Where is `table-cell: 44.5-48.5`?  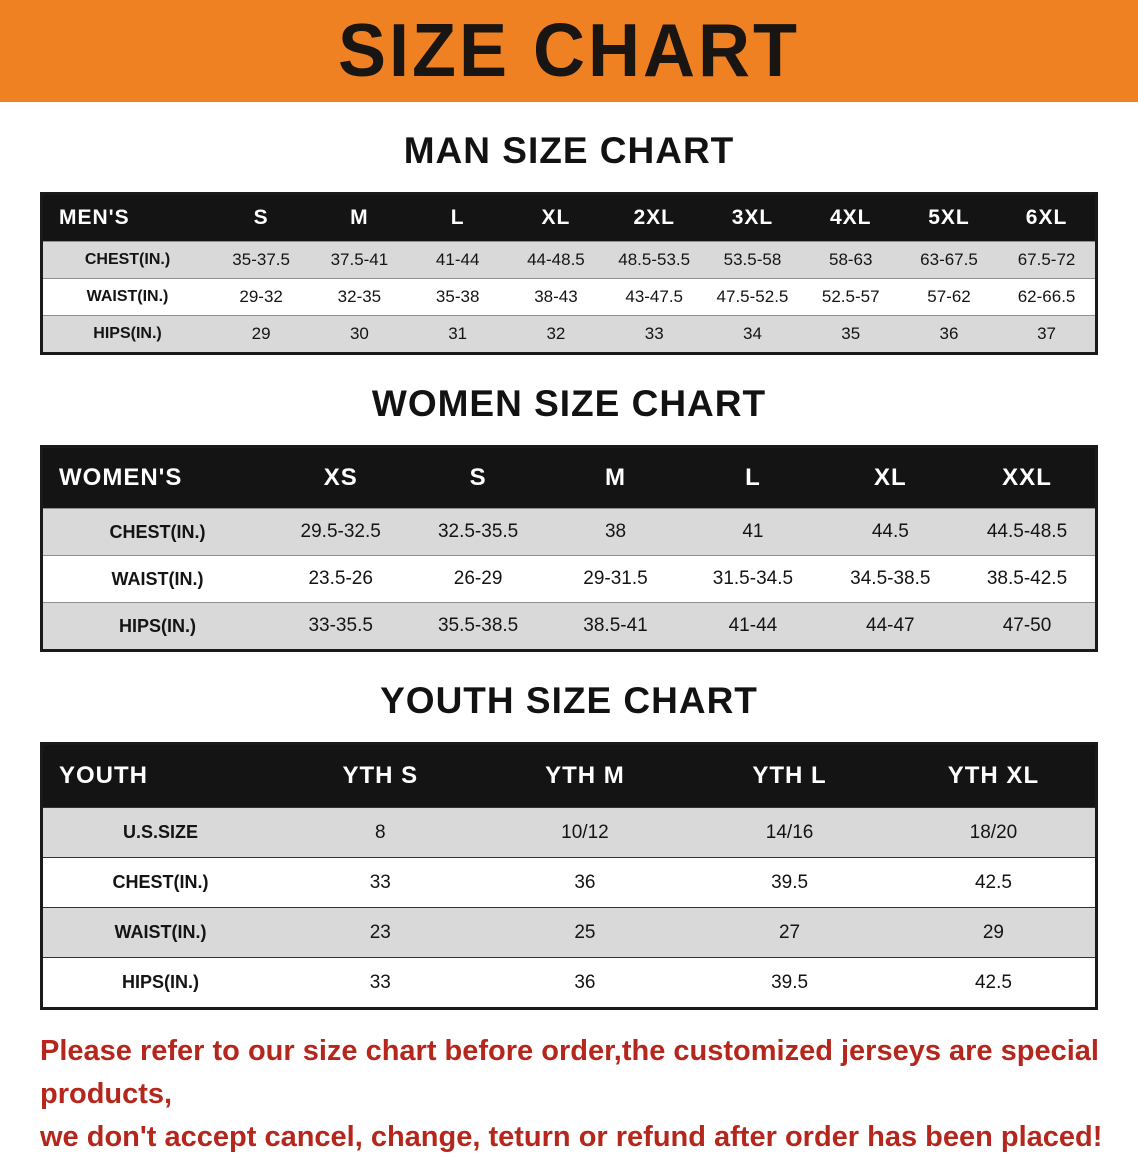
table-cell: 44.5-48.5 is located at coordinates (1028, 532).